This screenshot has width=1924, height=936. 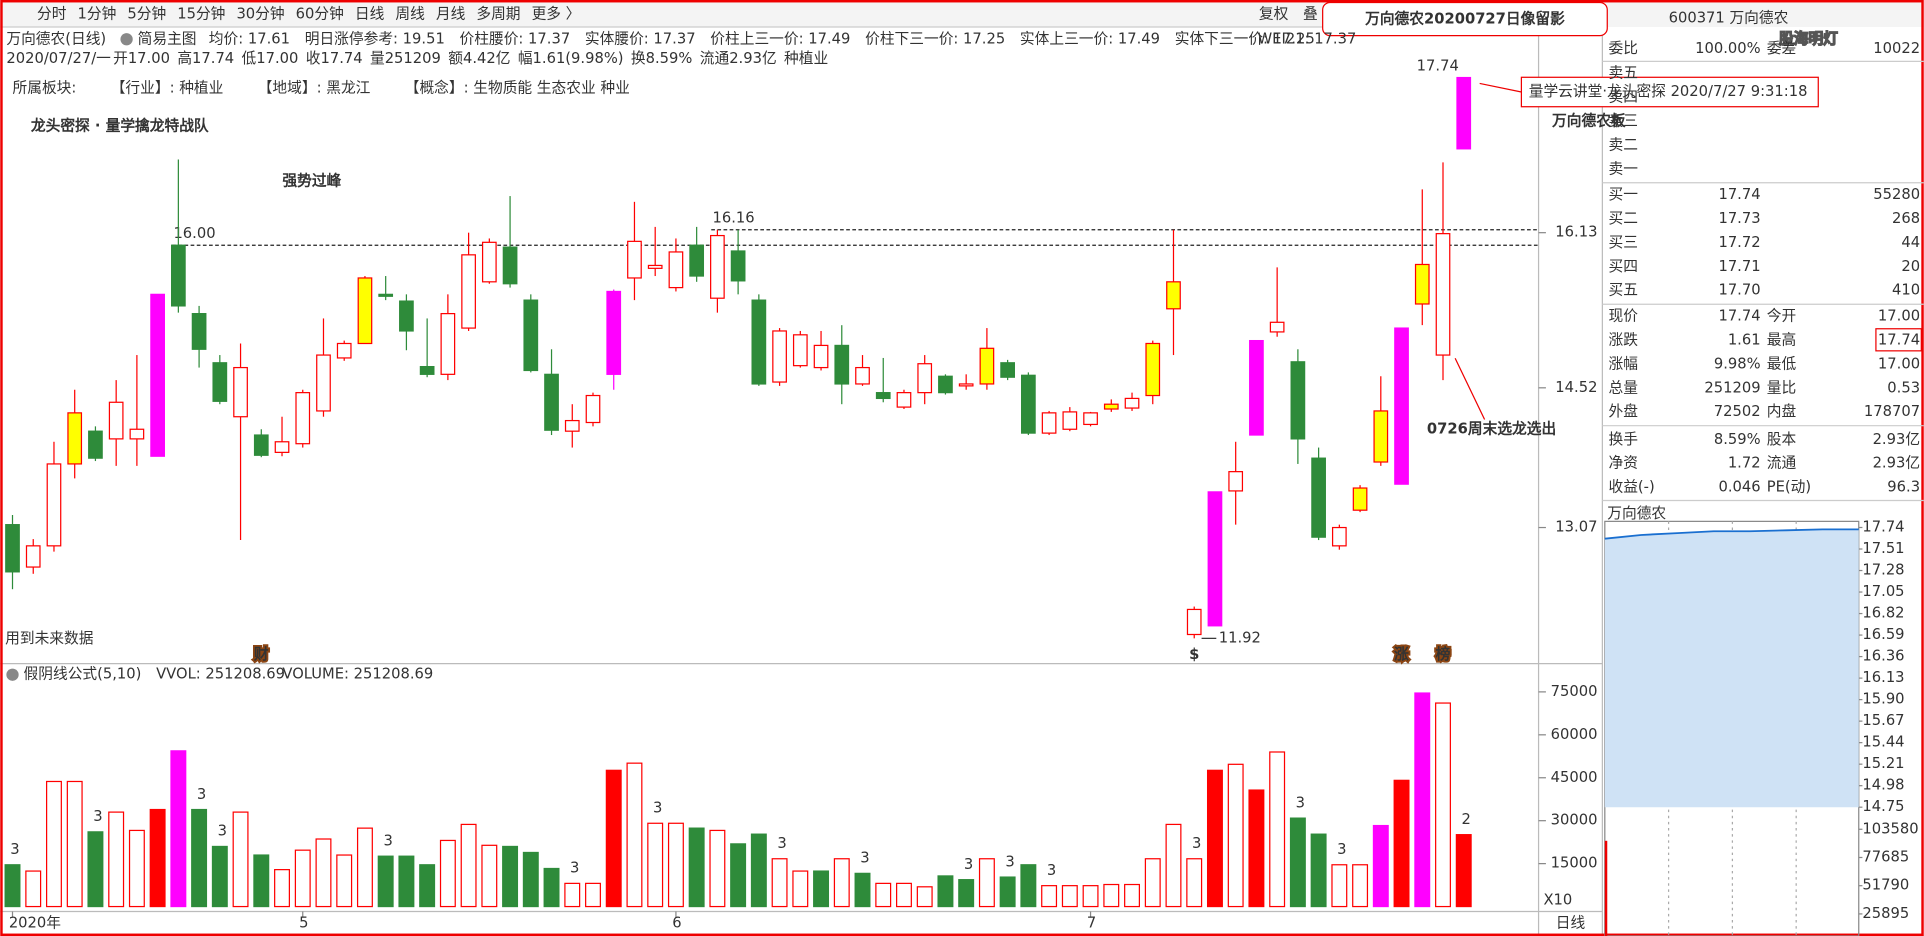 I want to click on quote-text: 买四, so click(x=1622, y=266).